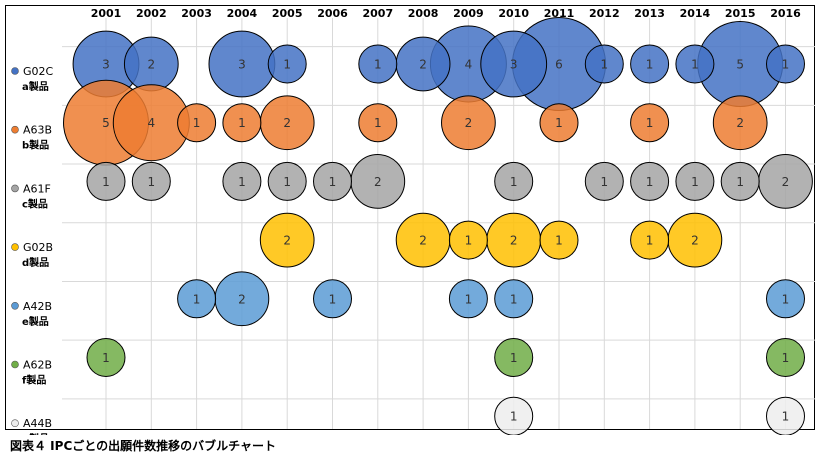 The height and width of the screenshot is (465, 823). I want to click on year-label: 2014, so click(695, 13).